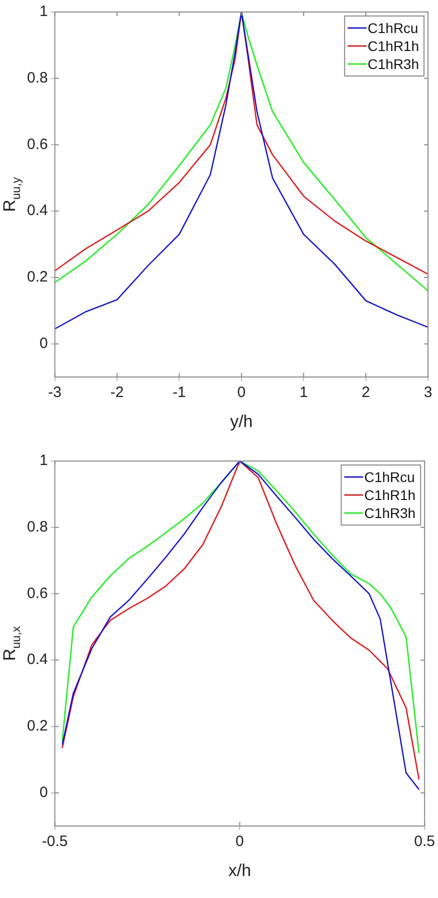 The width and height of the screenshot is (438, 898). I want to click on x-axis-title: y/h, so click(241, 421).